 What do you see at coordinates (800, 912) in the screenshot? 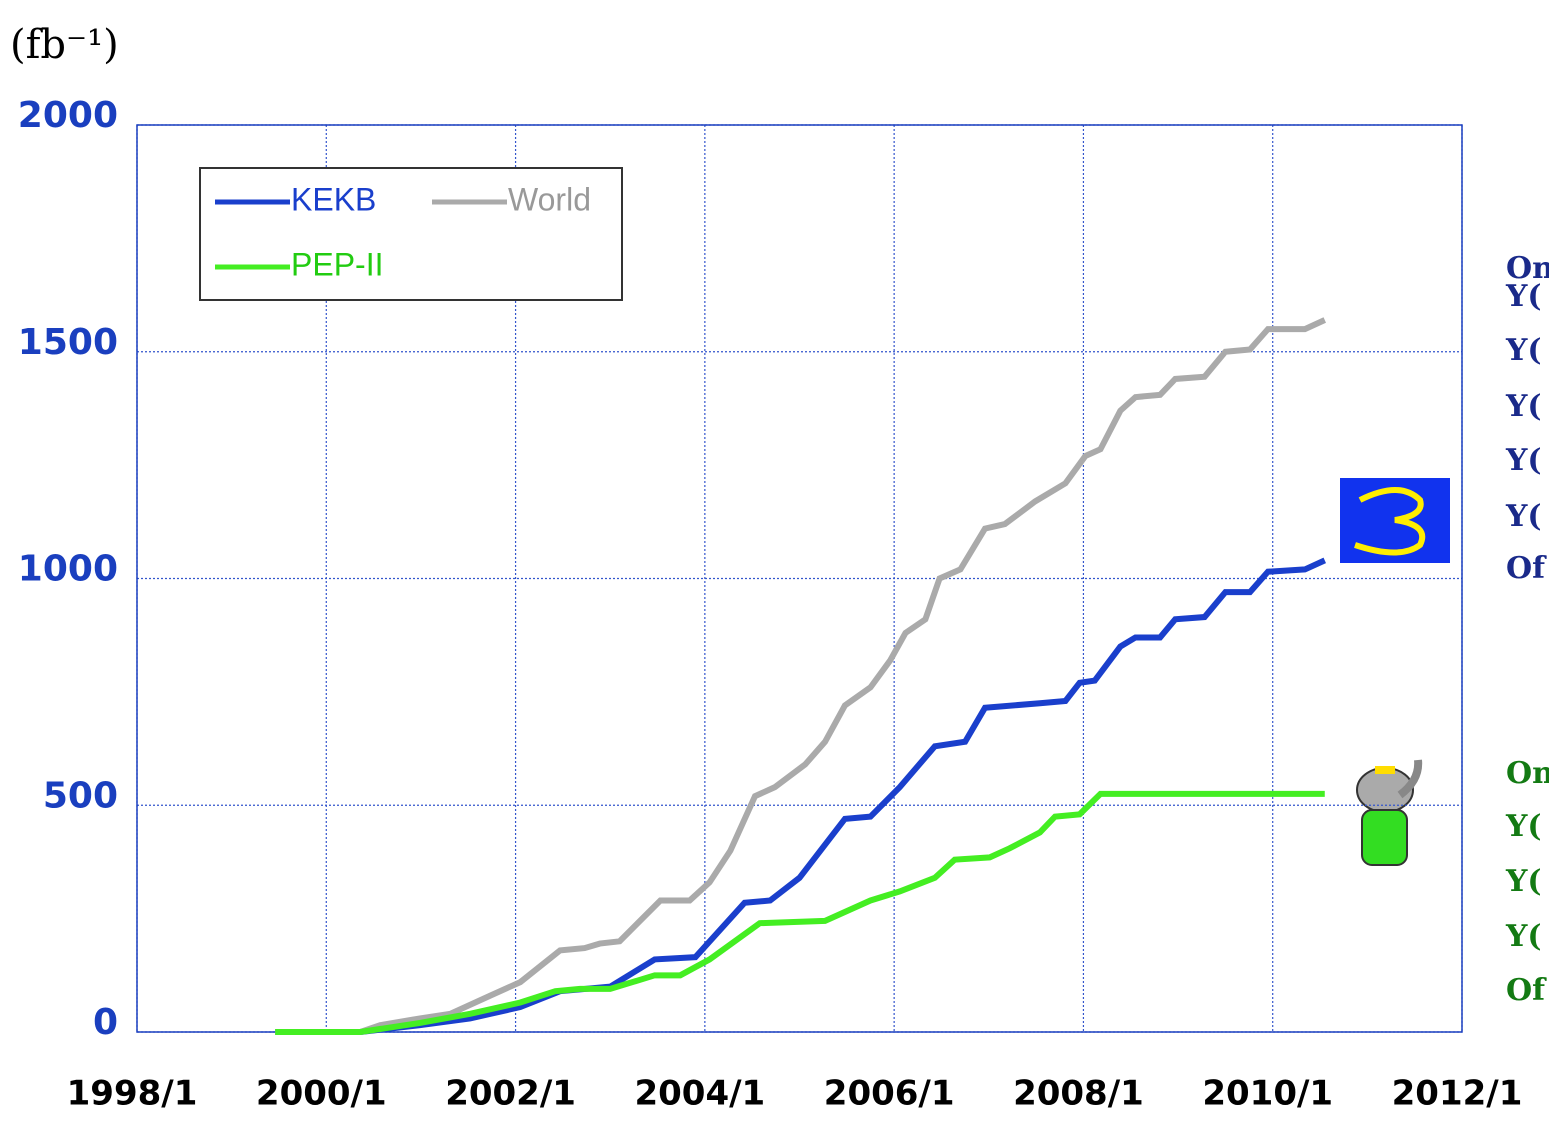
I see `line-series` at bounding box center [800, 912].